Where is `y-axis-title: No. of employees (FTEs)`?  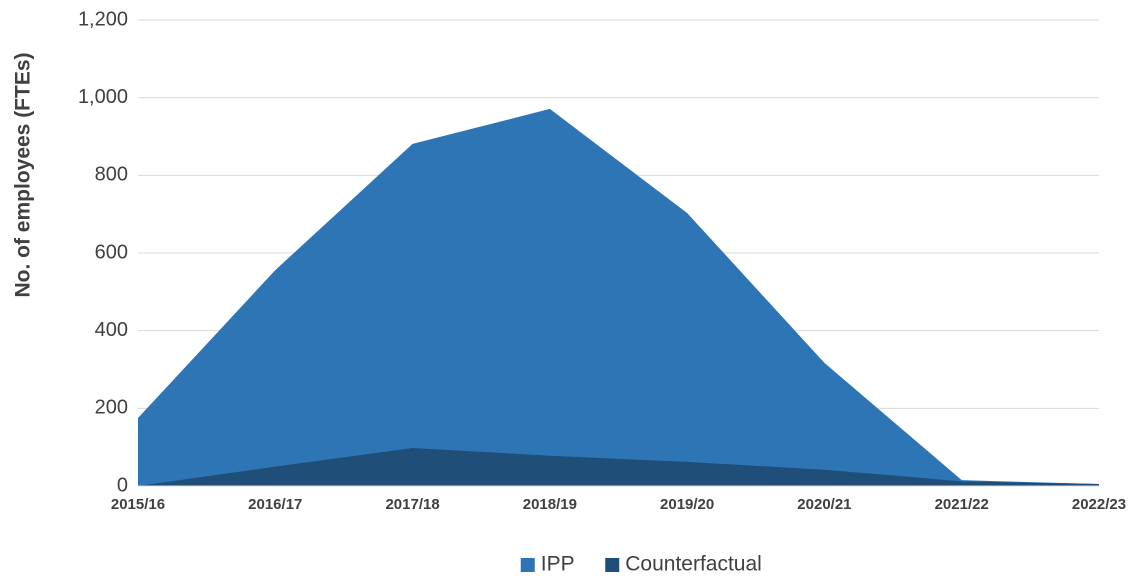 y-axis-title: No. of employees (FTEs) is located at coordinates (23, 174).